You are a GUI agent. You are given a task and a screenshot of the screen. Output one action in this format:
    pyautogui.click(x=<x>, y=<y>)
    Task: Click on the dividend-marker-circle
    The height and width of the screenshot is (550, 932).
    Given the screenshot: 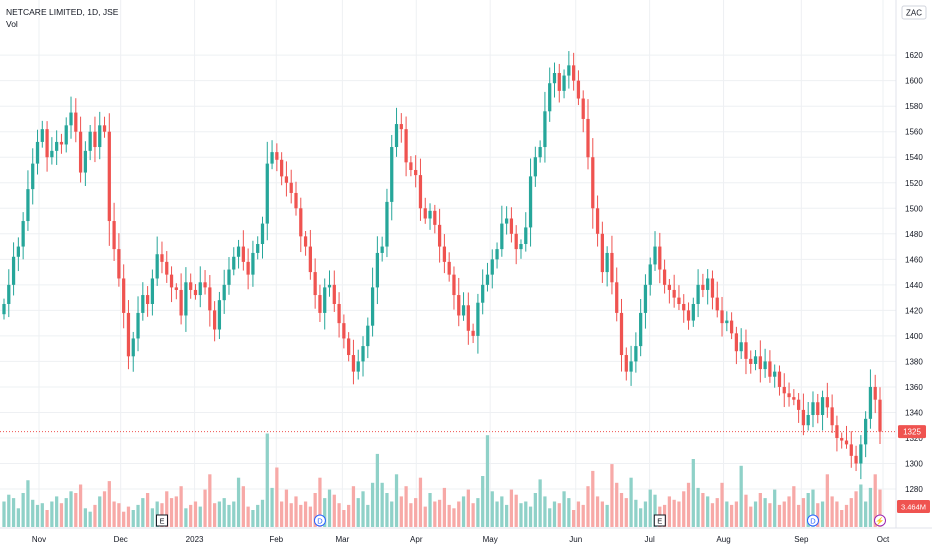 What is the action you would take?
    pyautogui.click(x=812, y=520)
    